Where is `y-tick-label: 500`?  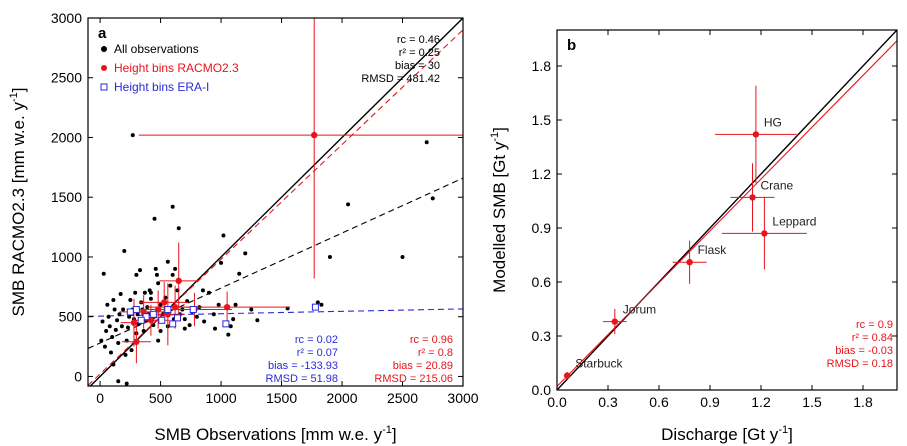 y-tick-label: 500 is located at coordinates (71, 317).